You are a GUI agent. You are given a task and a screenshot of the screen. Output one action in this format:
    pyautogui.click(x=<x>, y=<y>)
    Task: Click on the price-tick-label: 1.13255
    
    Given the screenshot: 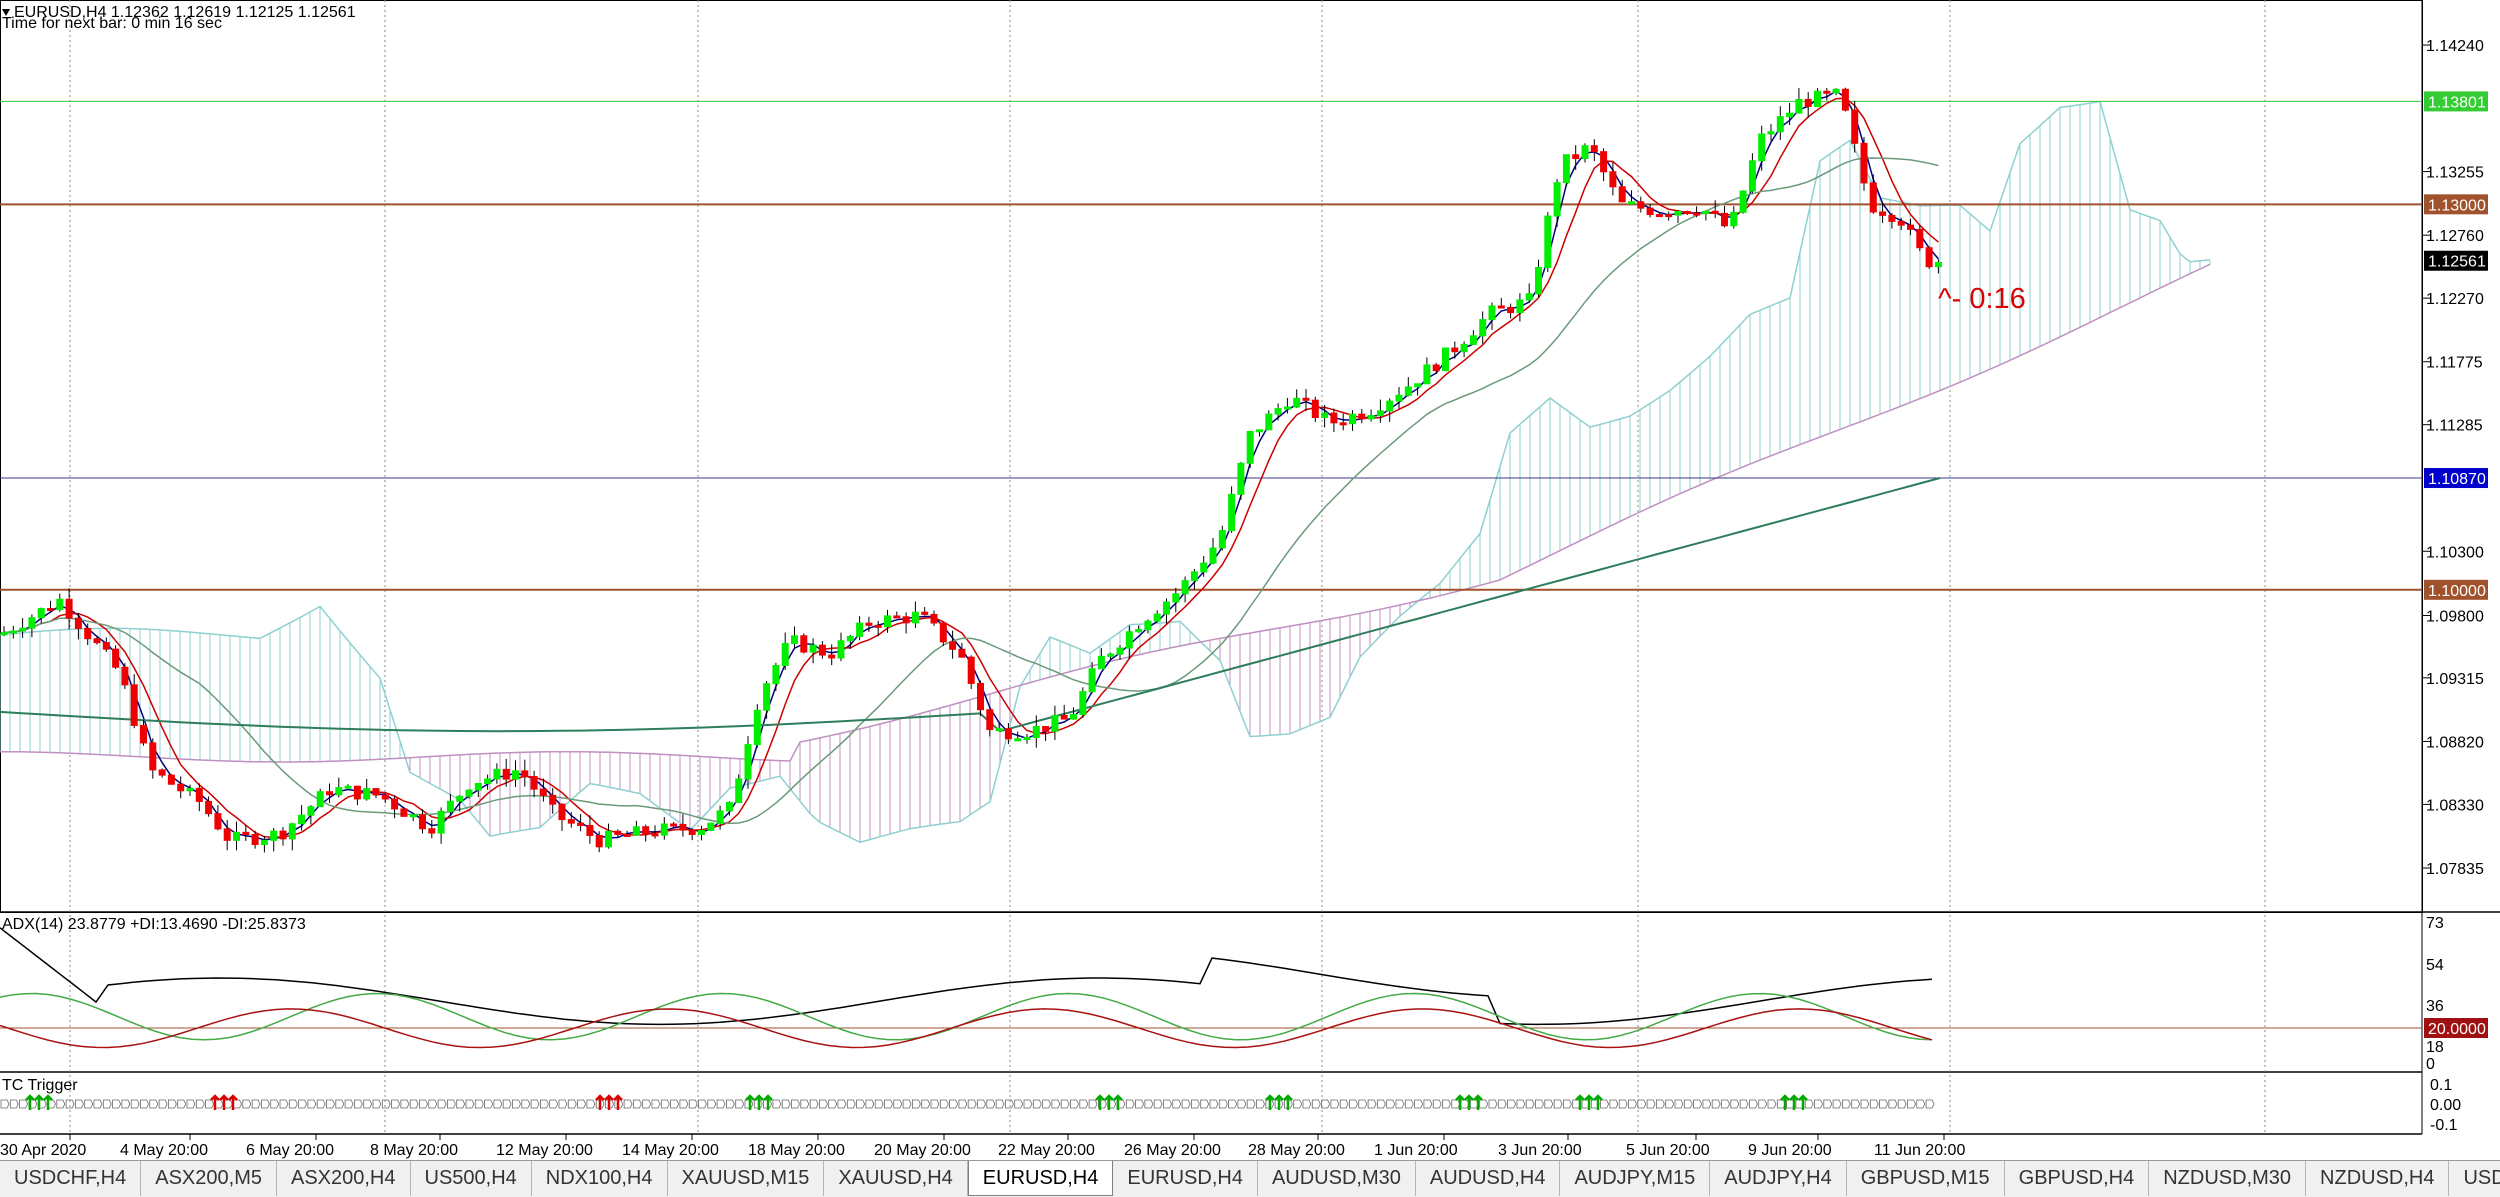 What is the action you would take?
    pyautogui.click(x=2455, y=173)
    